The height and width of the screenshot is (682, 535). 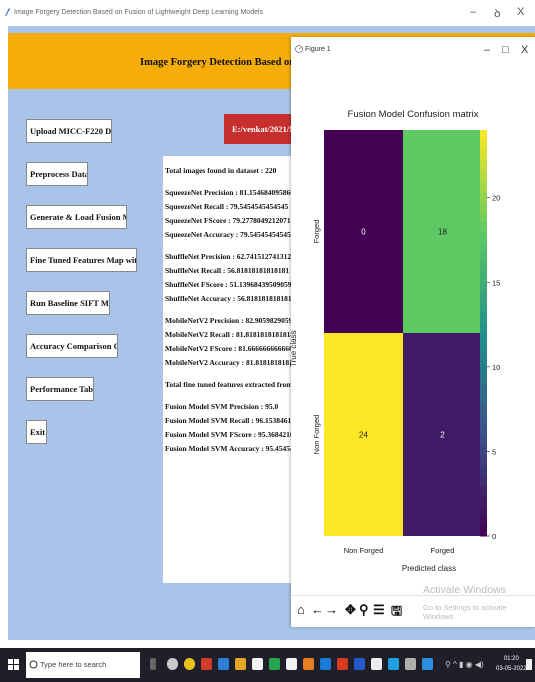 What do you see at coordinates (231, 334) in the screenshot?
I see `output-line: MobileNetV2 Recall : 81.81818181818181` at bounding box center [231, 334].